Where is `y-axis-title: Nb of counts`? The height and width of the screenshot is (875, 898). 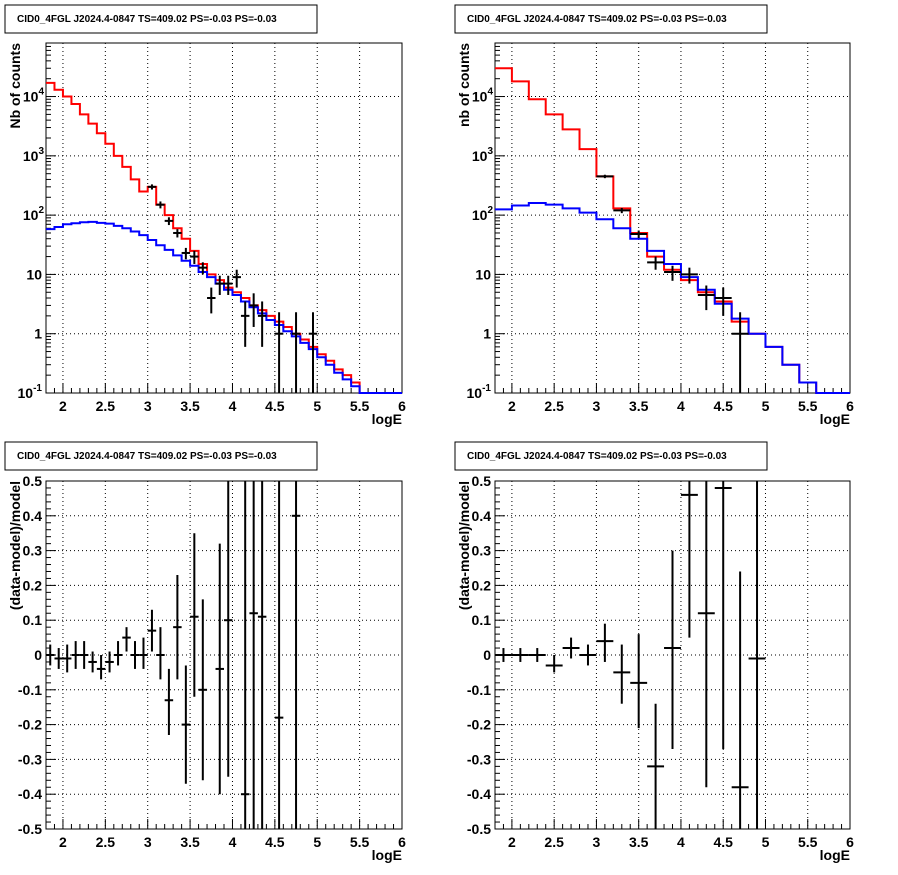 y-axis-title: Nb of counts is located at coordinates (15, 86).